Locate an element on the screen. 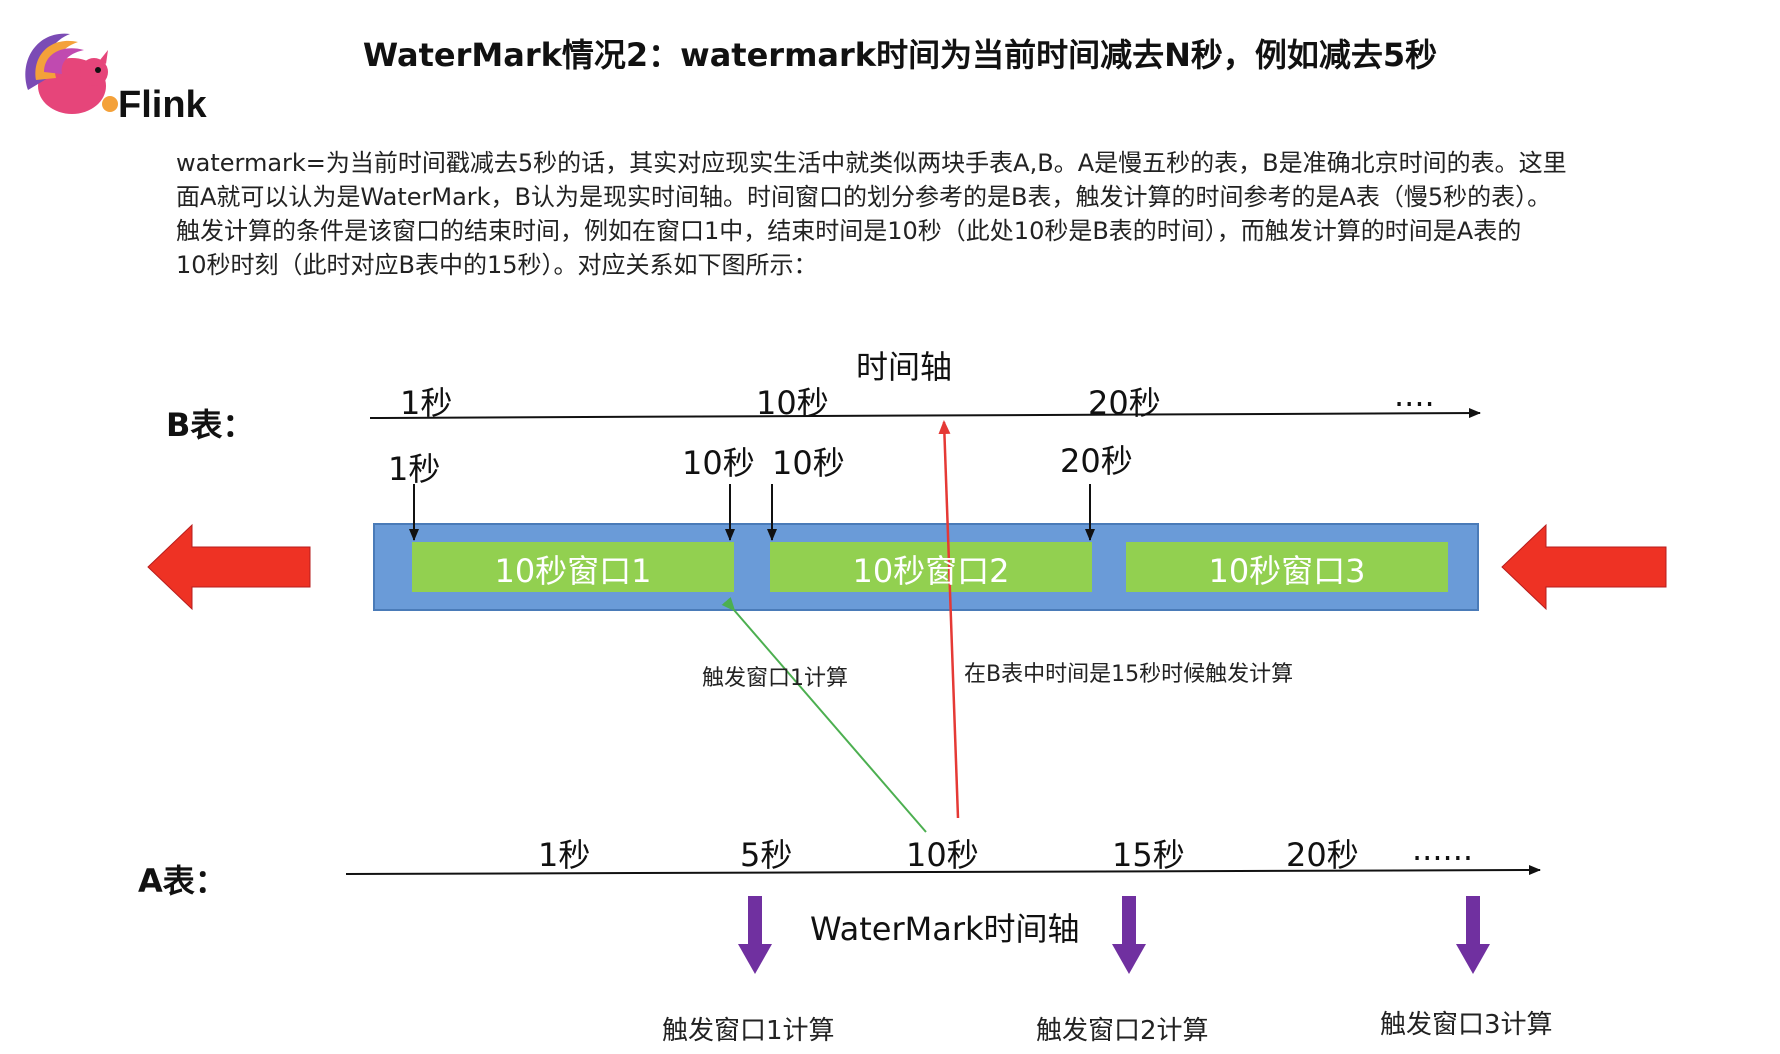 The height and width of the screenshot is (1054, 1780). a-tick-label: 20秒 is located at coordinates (1322, 855).